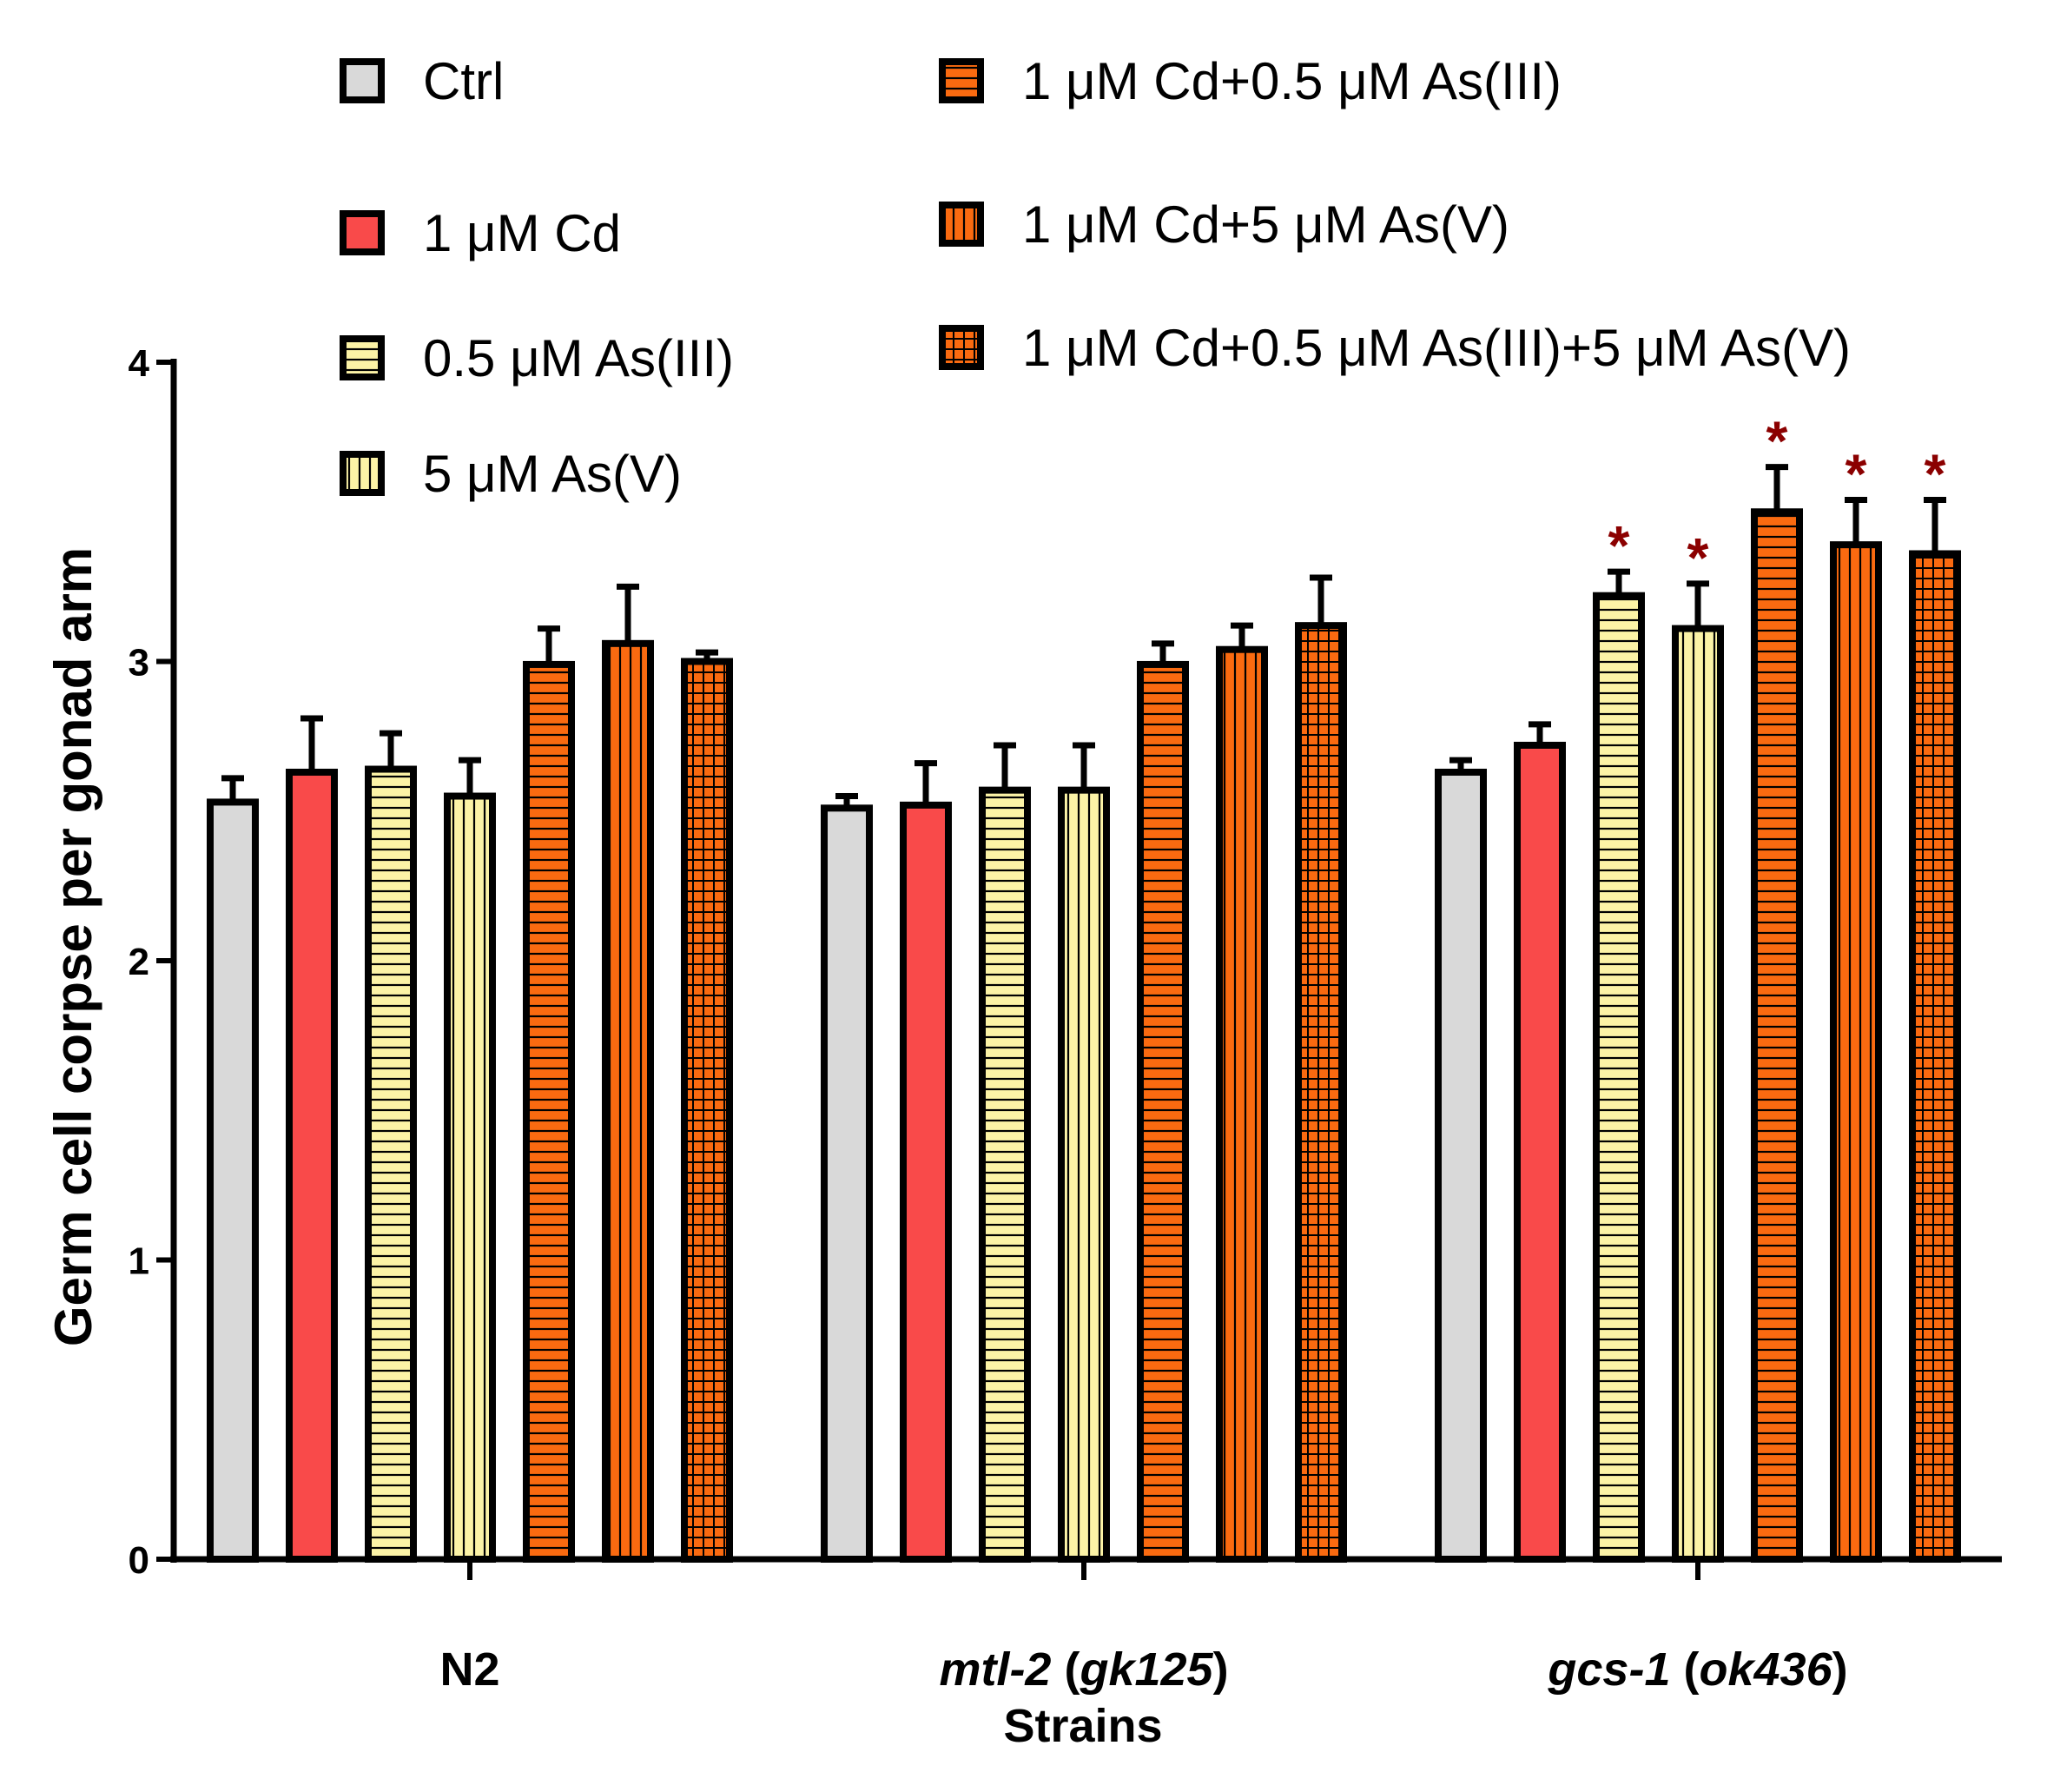 Image resolution: width=2047 pixels, height=1792 pixels. Describe the element at coordinates (552, 474) in the screenshot. I see `legend-label: 5 μM As(V)` at that location.